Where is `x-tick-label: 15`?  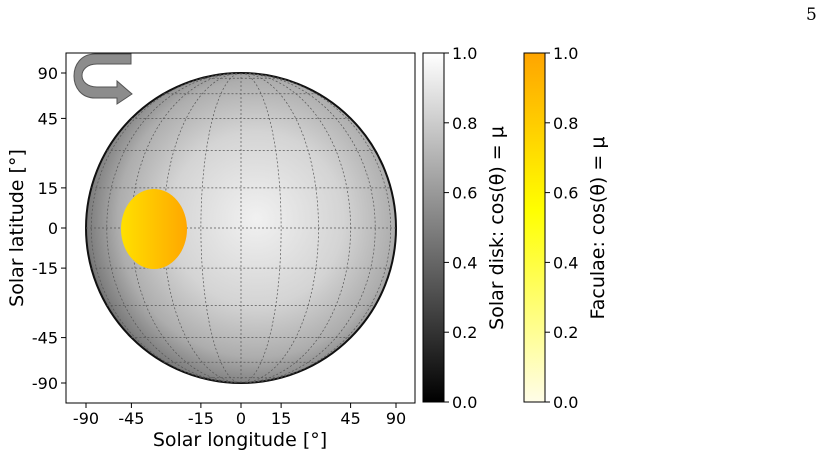 x-tick-label: 15 is located at coordinates (281, 418).